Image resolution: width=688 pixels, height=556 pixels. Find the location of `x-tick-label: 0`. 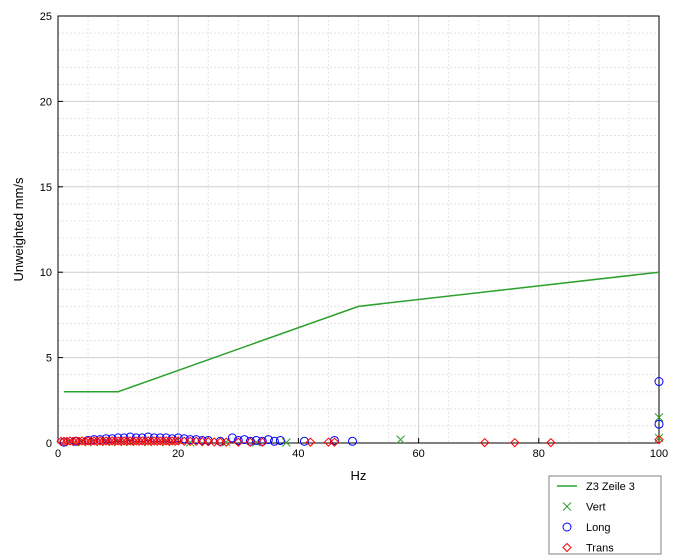

x-tick-label: 0 is located at coordinates (58, 454).